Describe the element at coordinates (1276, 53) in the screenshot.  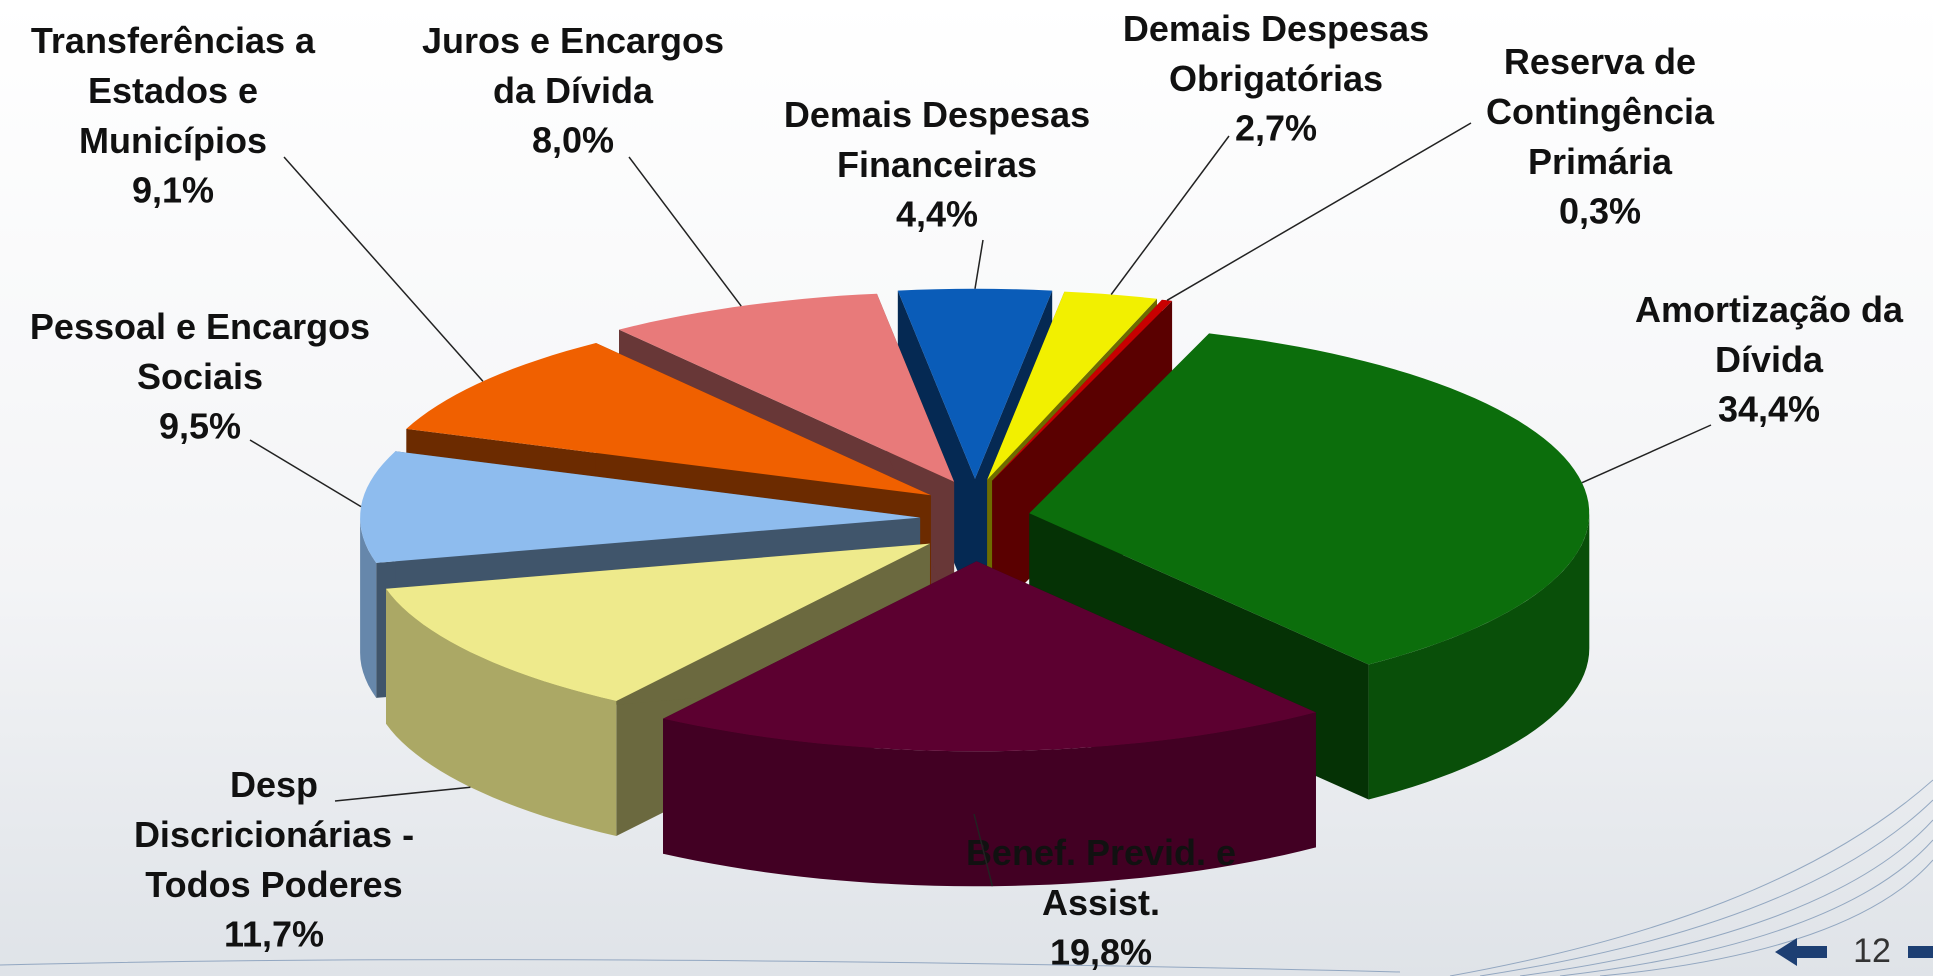
I see `category-label: Demais Despesas Obrigatórias` at that location.